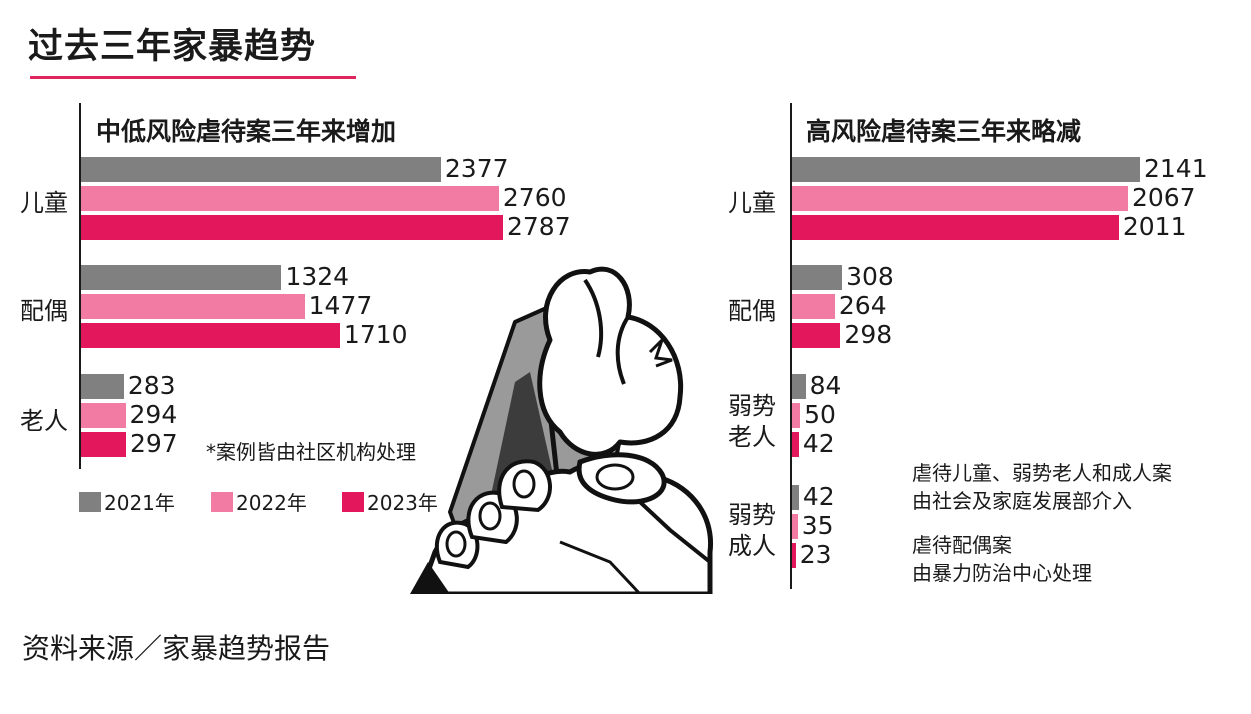 Image resolution: width=1251 pixels, height=714 pixels. Describe the element at coordinates (44, 421) in the screenshot. I see `left-category-label: 老人` at that location.